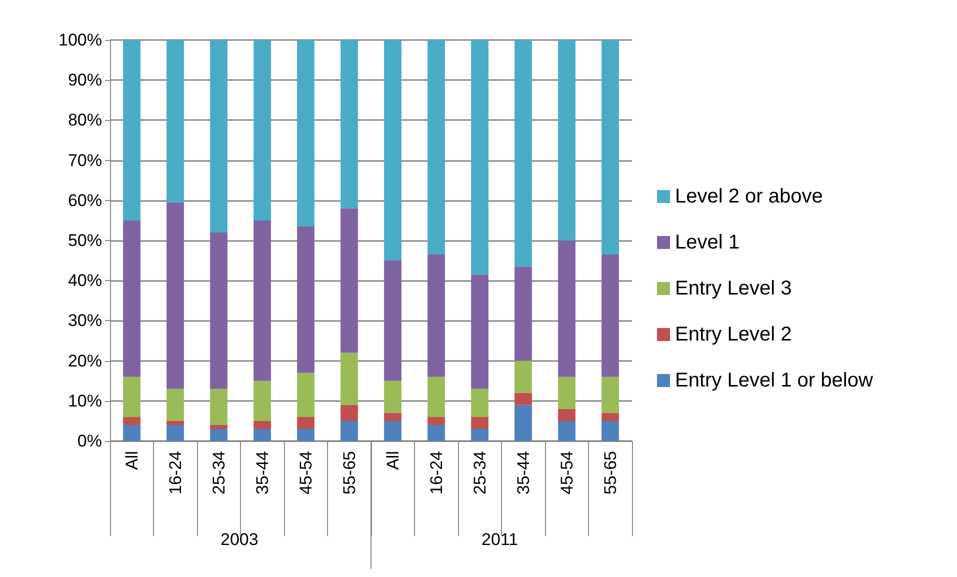 The image size is (957, 577). Describe the element at coordinates (85, 120) in the screenshot. I see `y-tick-label: 80%` at that location.